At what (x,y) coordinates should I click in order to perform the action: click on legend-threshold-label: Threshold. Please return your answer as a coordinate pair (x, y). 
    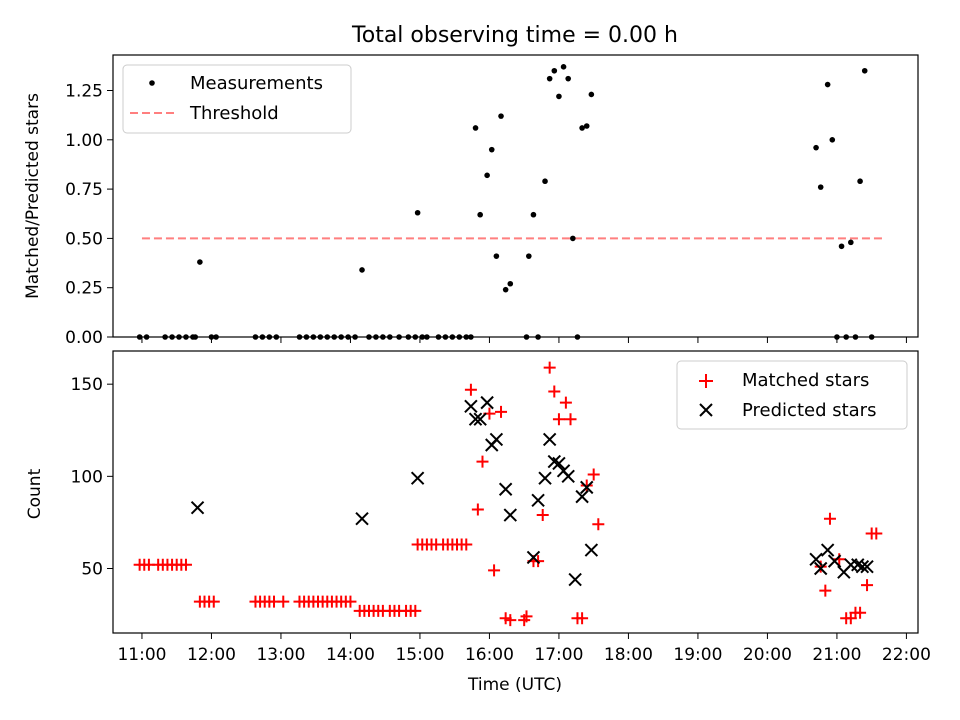
    Looking at the image, I should click on (234, 113).